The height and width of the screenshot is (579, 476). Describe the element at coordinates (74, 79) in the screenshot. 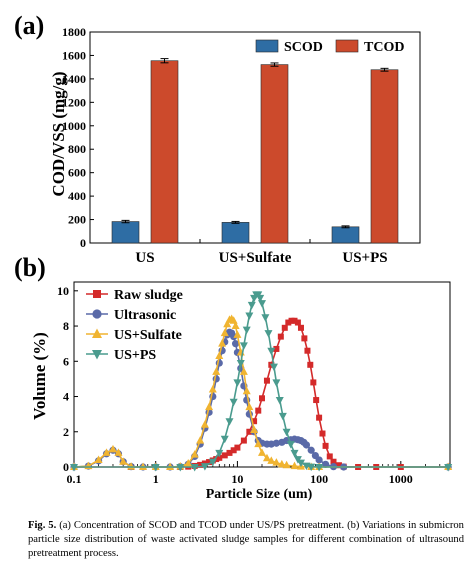

I see `panel-a-y-tick-label: 1400` at that location.